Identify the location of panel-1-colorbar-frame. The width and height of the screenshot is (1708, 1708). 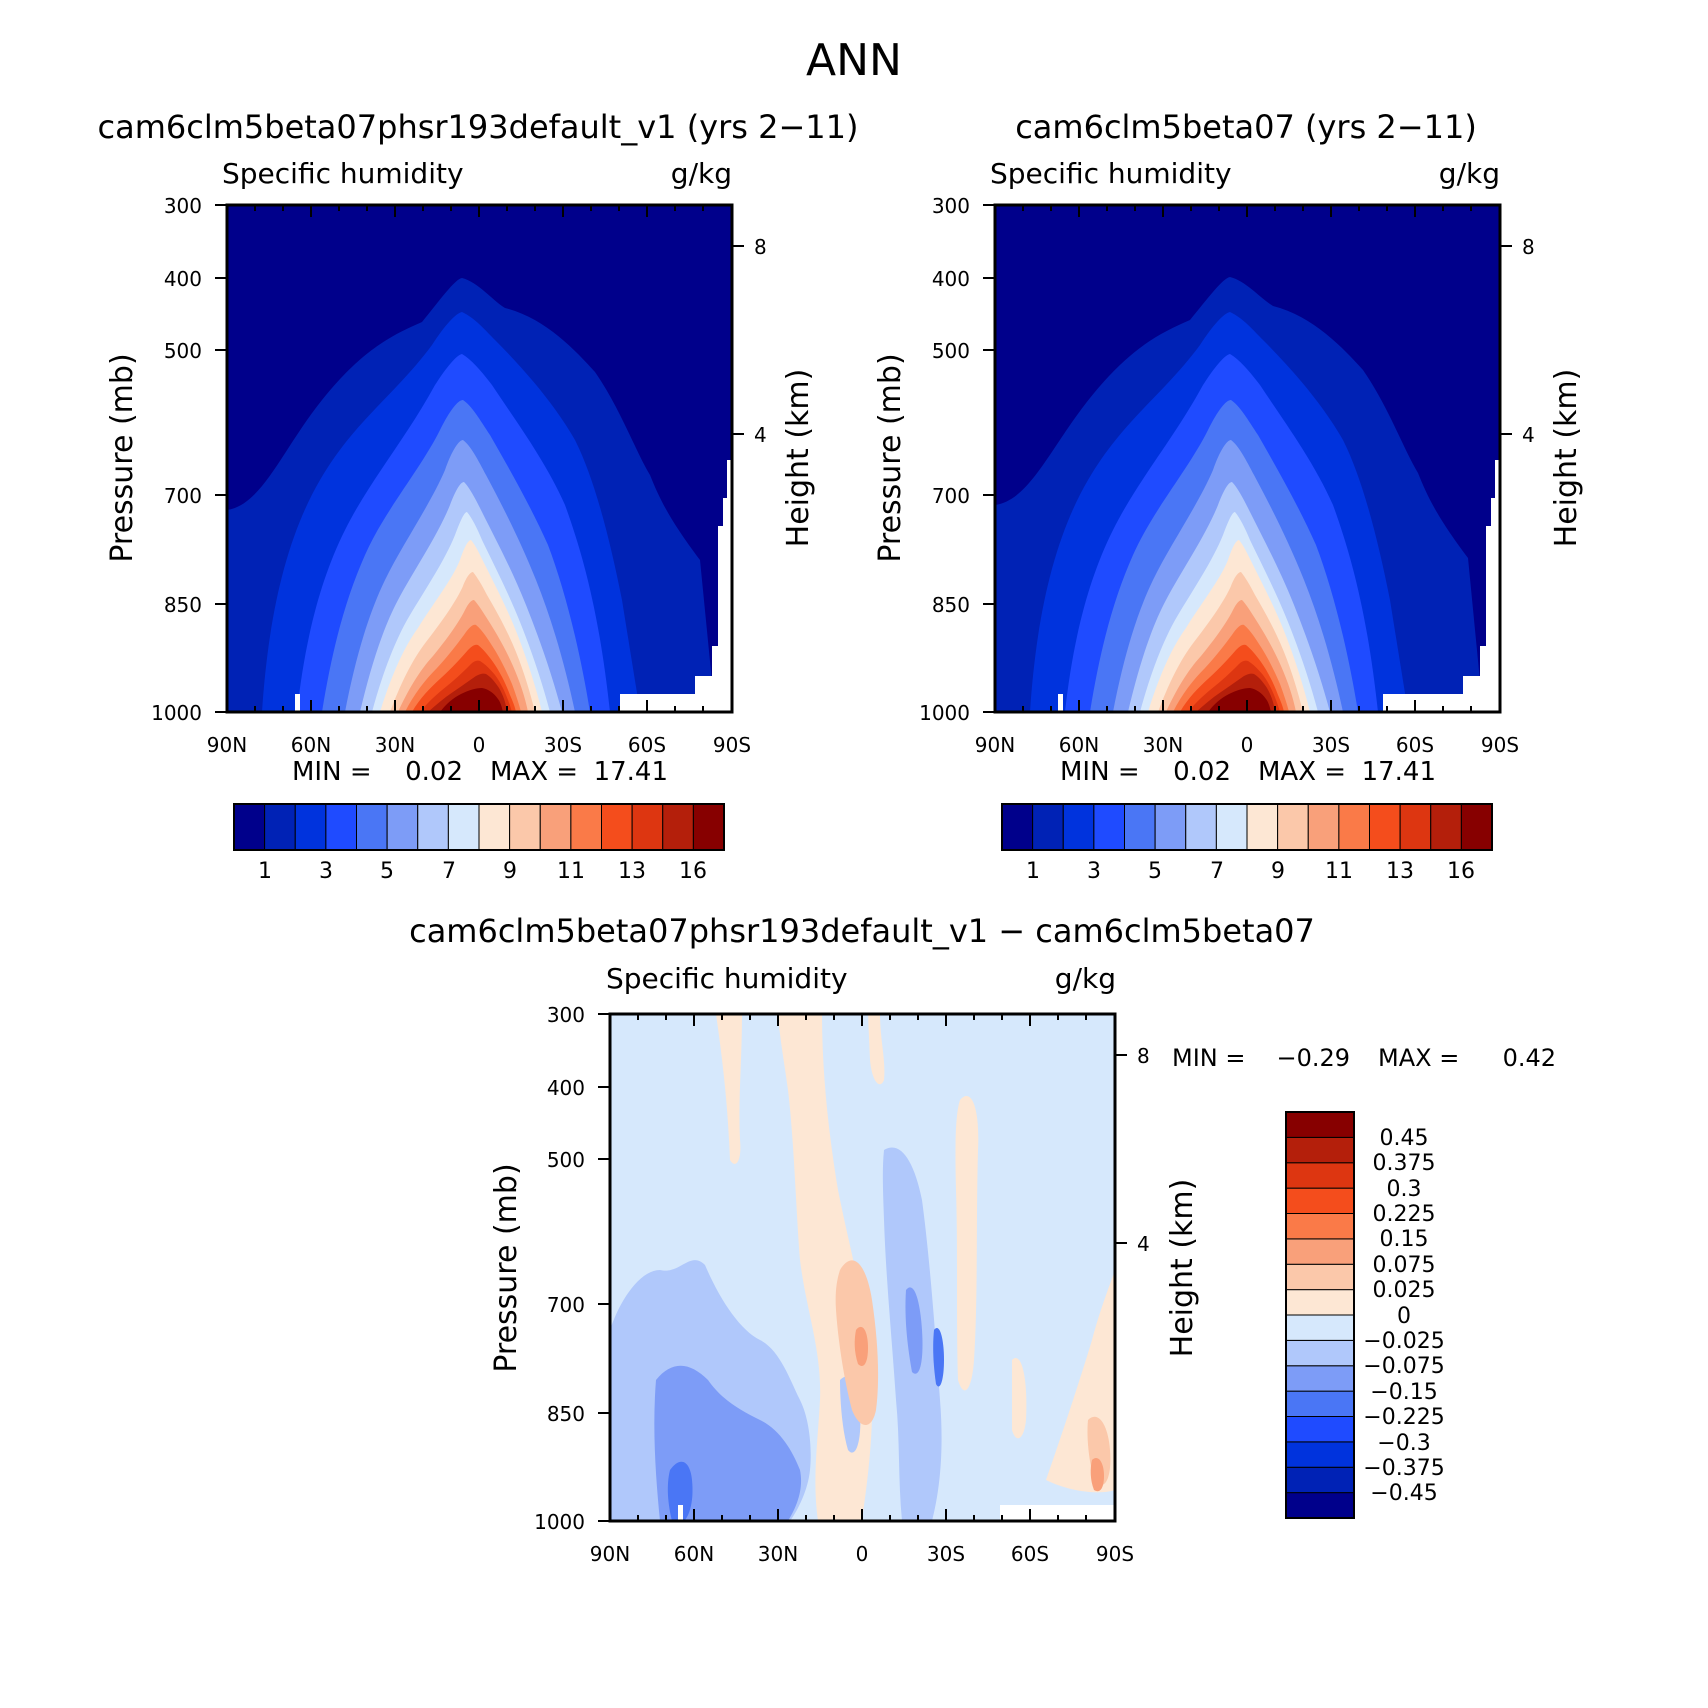
(479, 827).